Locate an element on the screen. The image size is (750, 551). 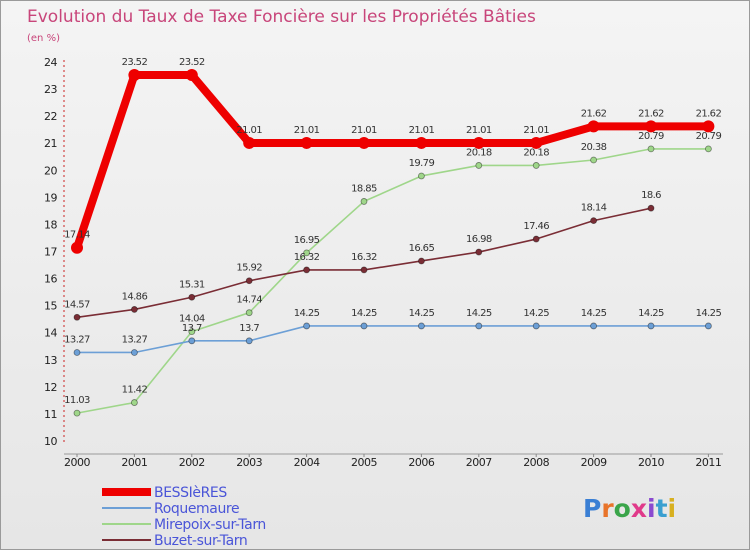
y-tick-label: 17 is located at coordinates (50, 252).